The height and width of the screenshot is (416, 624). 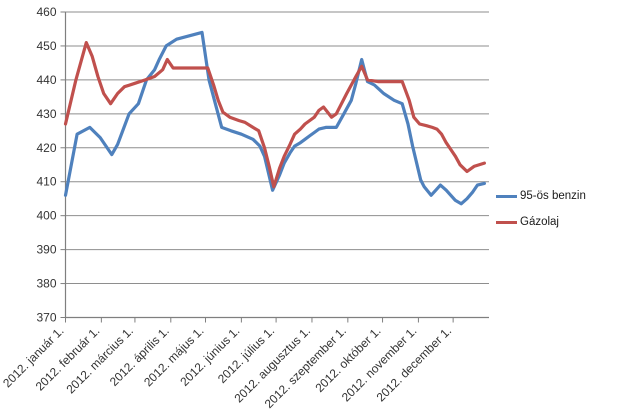 I want to click on legend-label: Gázolaj, so click(x=539, y=222).